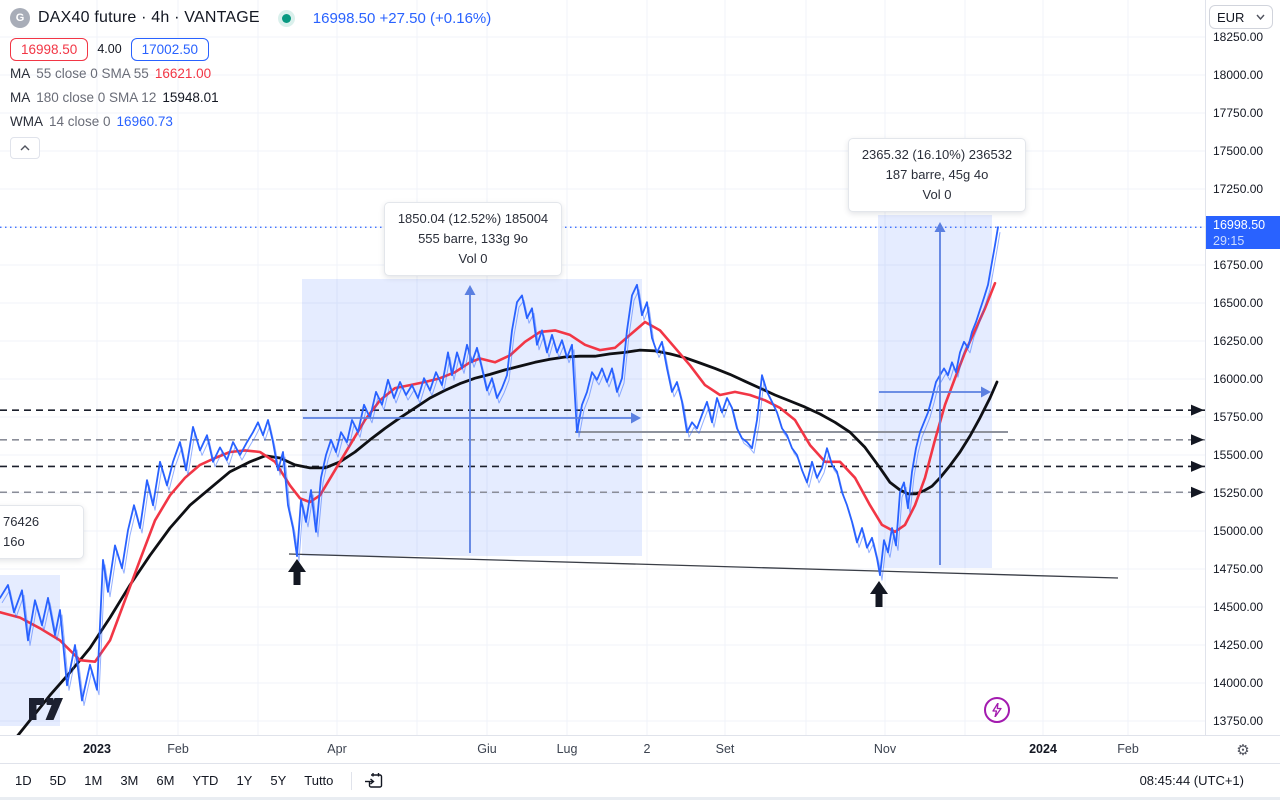 The image size is (1280, 800). What do you see at coordinates (1043, 749) in the screenshot?
I see `time-axis-label: 2024` at bounding box center [1043, 749].